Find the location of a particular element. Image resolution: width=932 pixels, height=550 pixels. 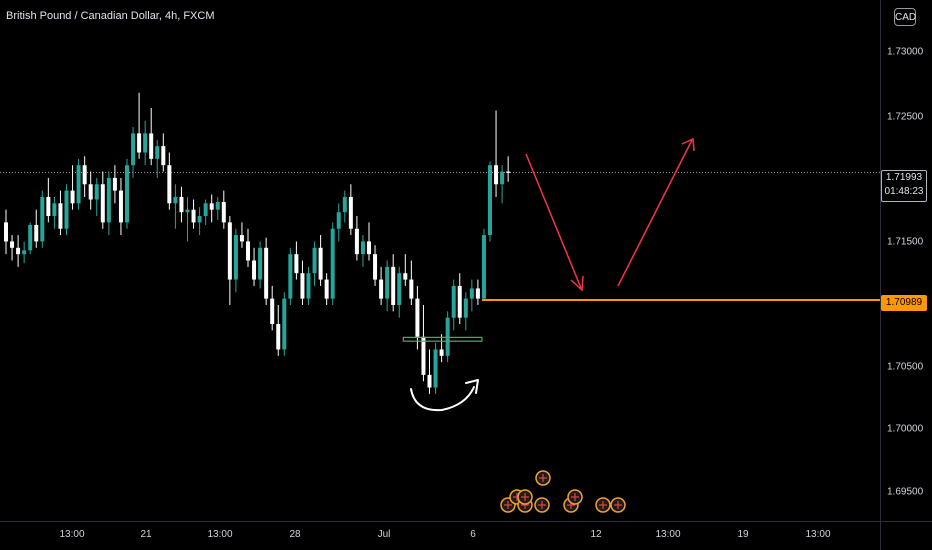

price-tick: 1.69500 is located at coordinates (905, 492).